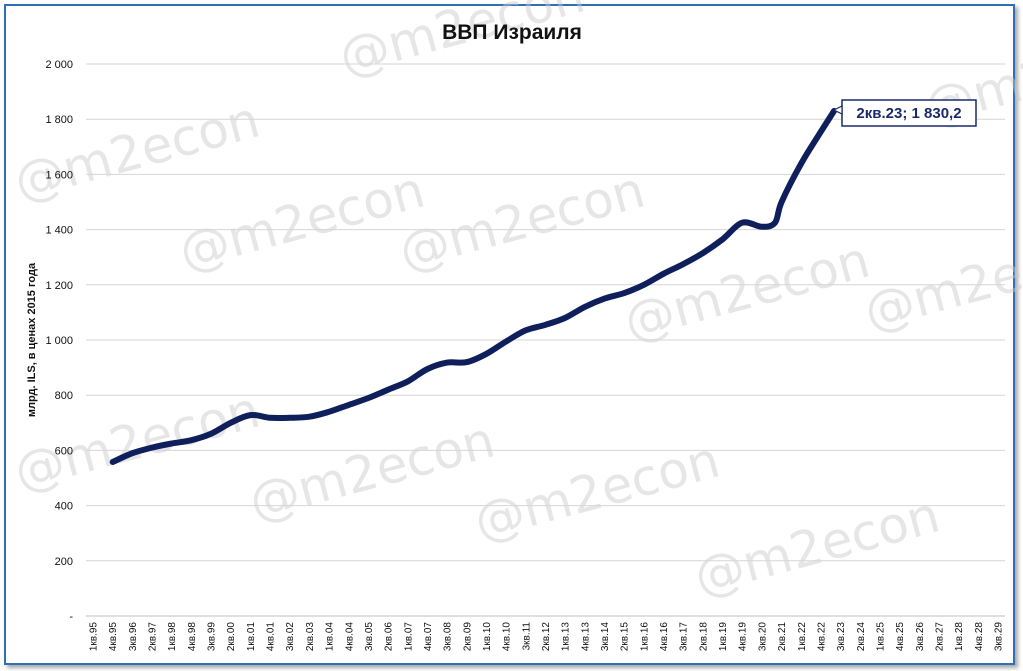 The image size is (1023, 671). I want to click on x-tick-label: 4кв.16, so click(664, 637).